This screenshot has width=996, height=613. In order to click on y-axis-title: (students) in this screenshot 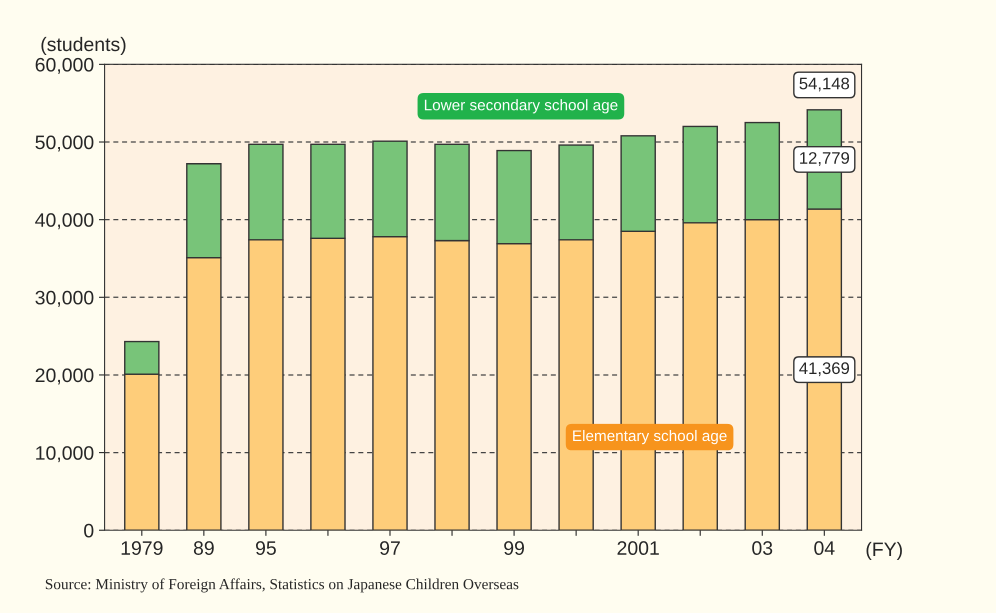, I will do `click(83, 46)`.